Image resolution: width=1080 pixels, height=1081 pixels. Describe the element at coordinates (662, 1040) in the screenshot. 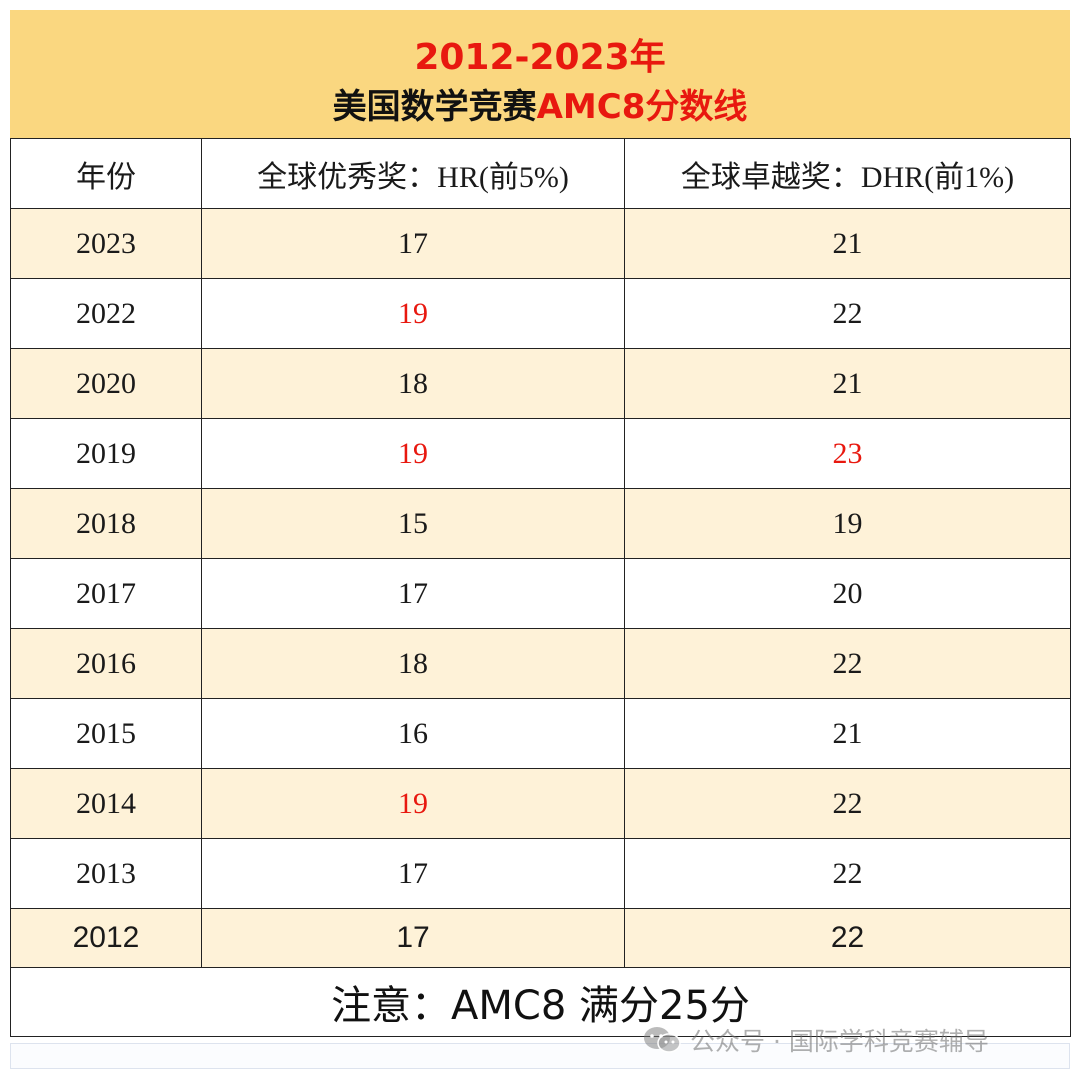

I see `wechat-icon` at that location.